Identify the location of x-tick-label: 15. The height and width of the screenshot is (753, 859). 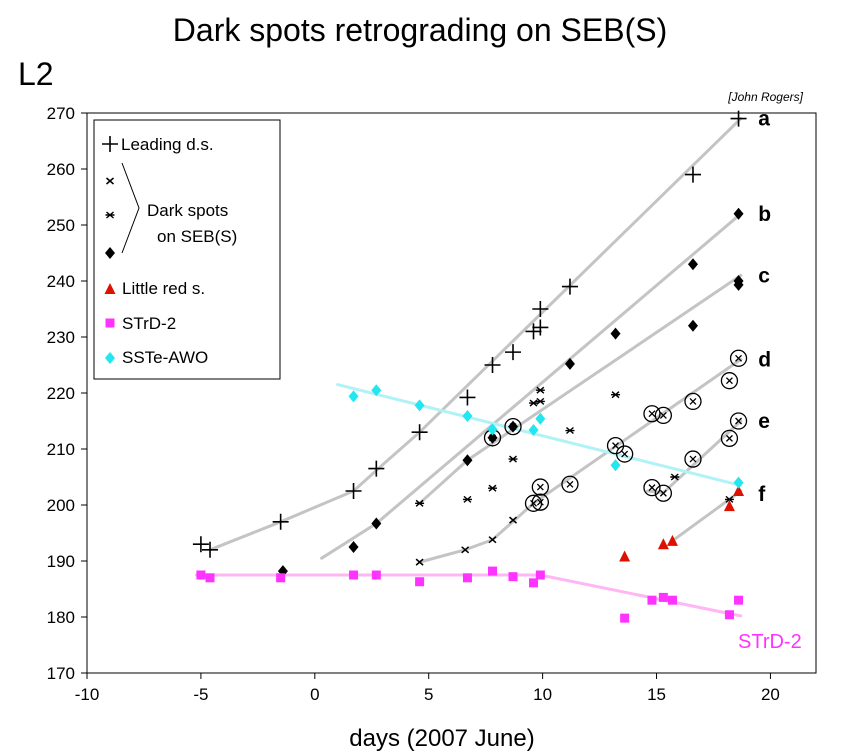
(656, 694).